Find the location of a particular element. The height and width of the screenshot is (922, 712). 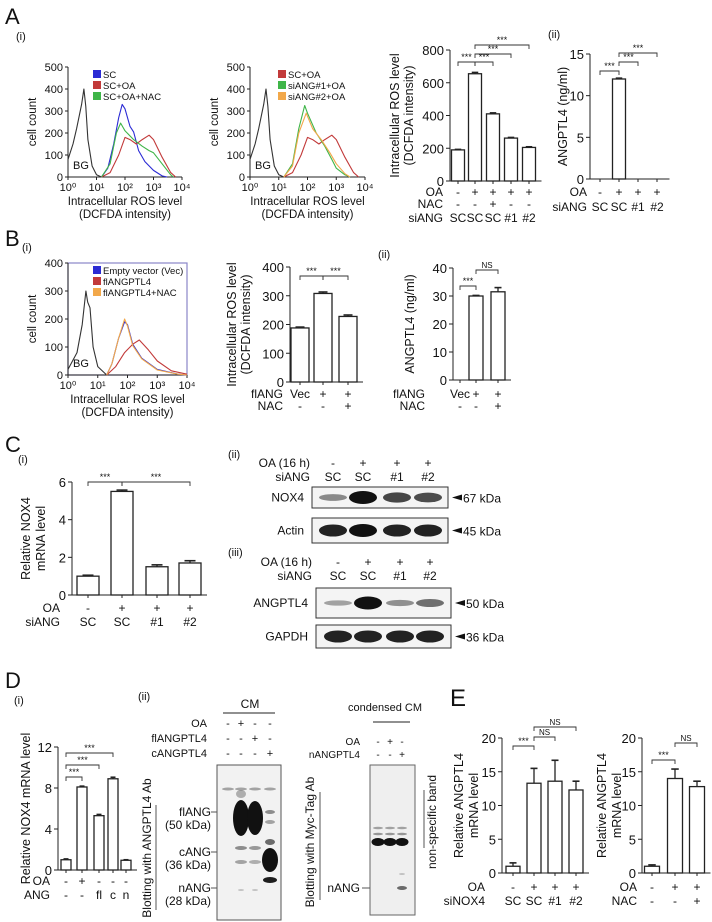

x-axis-title: (DCFDA intensity) is located at coordinates (127, 413).